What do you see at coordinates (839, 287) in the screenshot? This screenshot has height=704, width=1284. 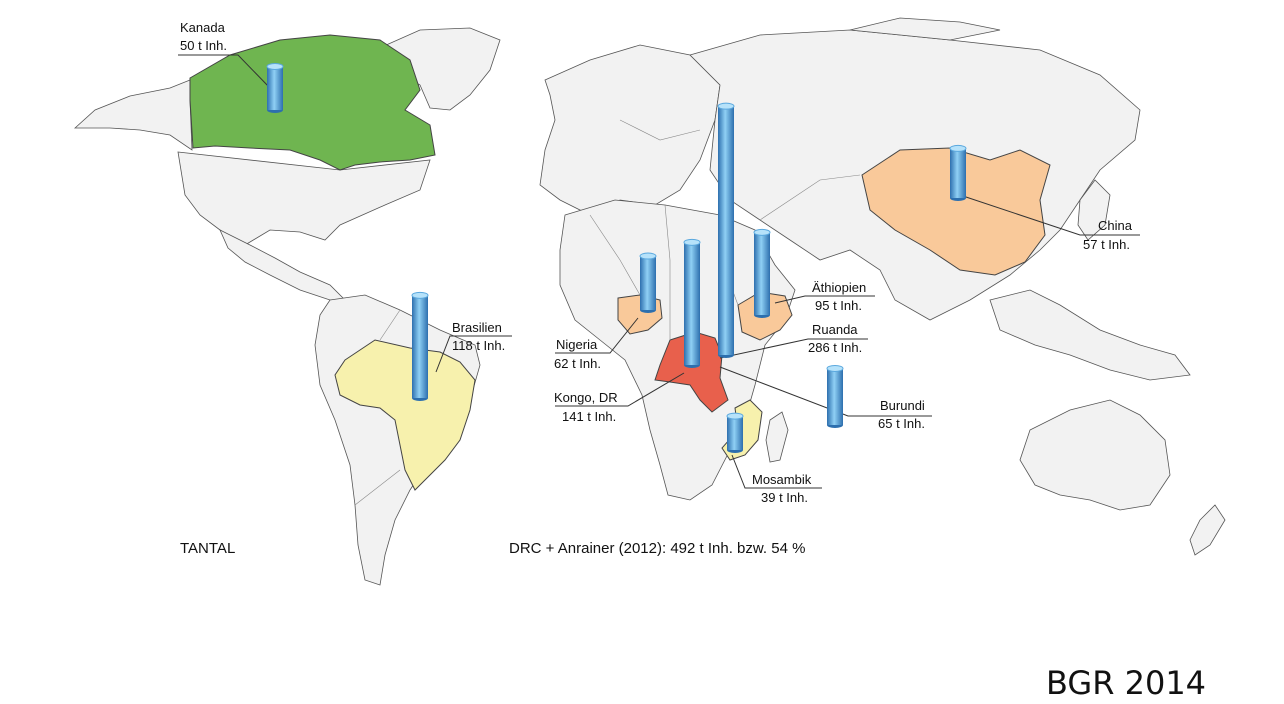 I see `label-aethiopien-name: Äthiopien` at bounding box center [839, 287].